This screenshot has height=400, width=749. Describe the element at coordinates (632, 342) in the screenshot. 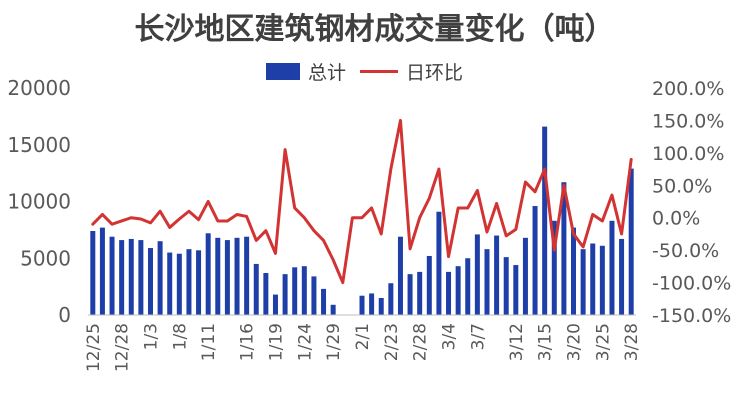

I see `x-tick-label: 3/28` at that location.